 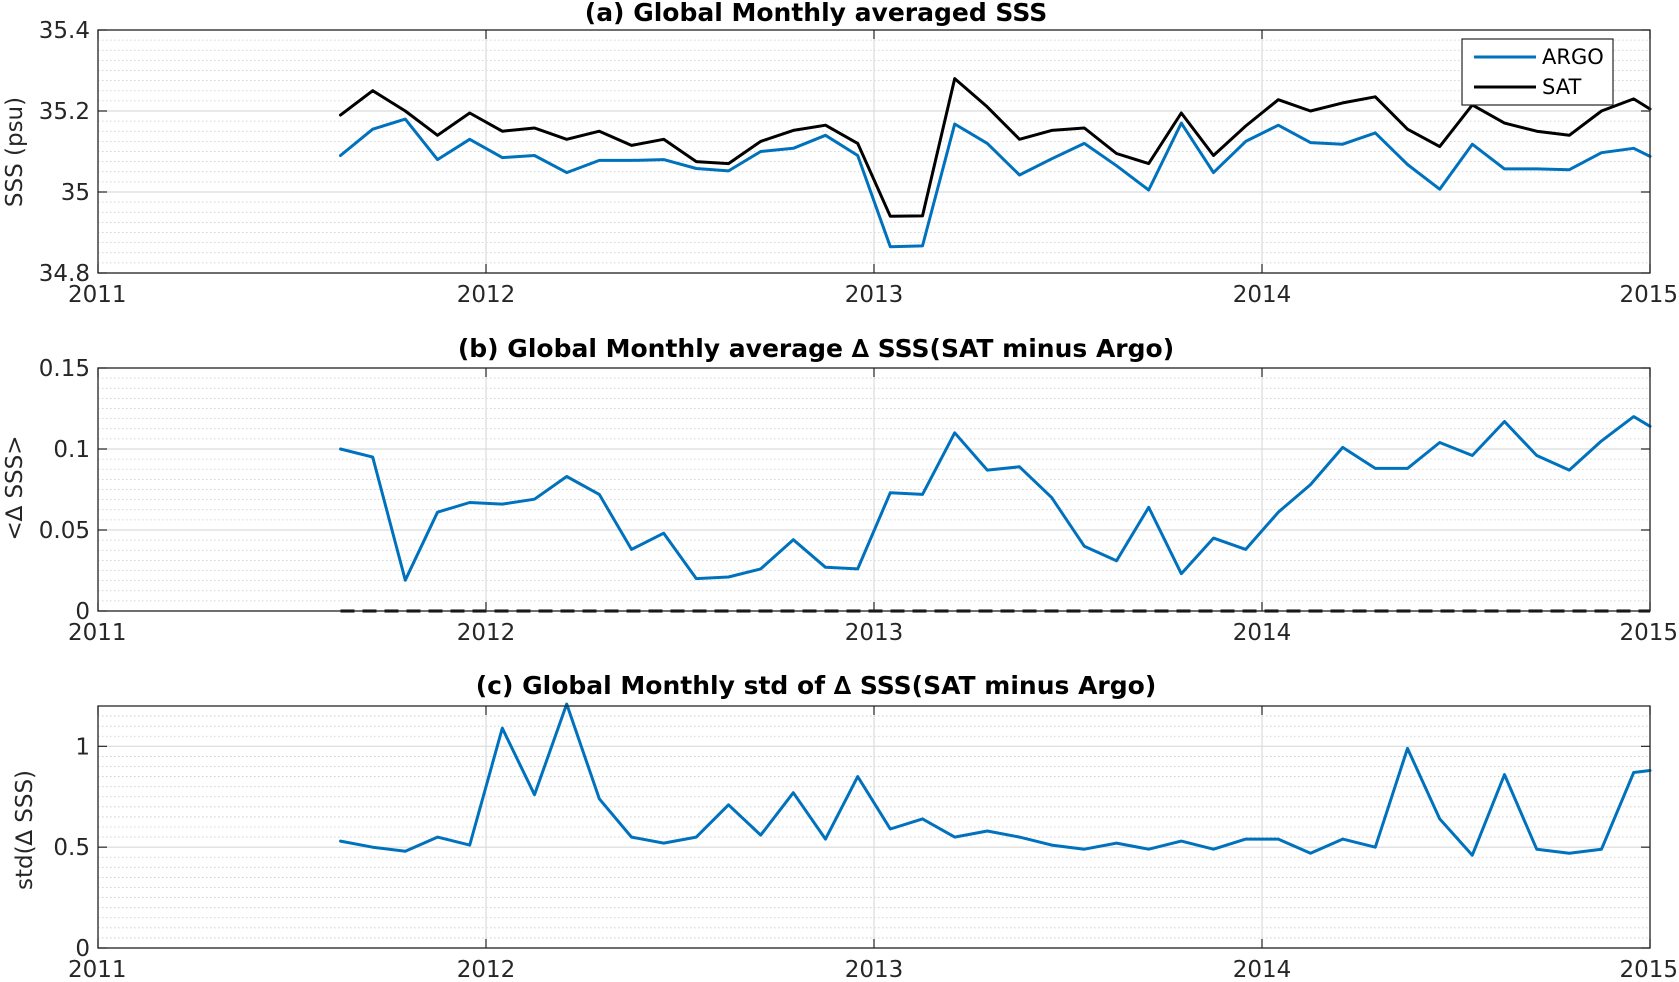 What do you see at coordinates (1648, 295) in the screenshot?
I see `panel-a-x-tick-label: 2015` at bounding box center [1648, 295].